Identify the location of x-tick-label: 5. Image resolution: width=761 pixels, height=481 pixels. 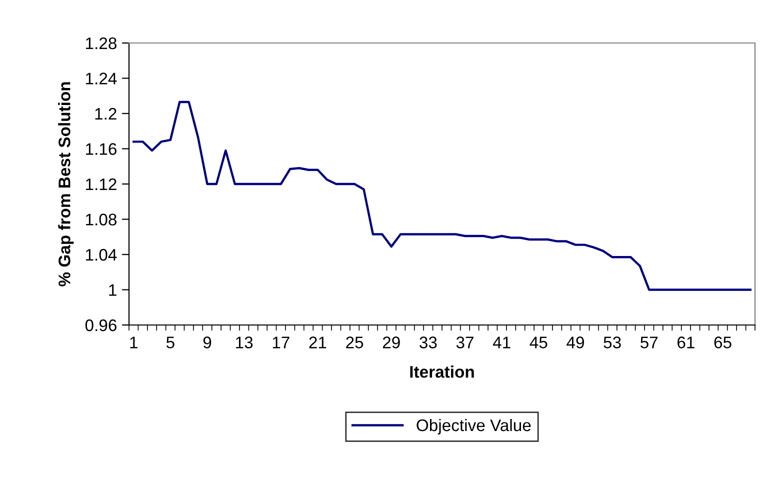
(170, 342).